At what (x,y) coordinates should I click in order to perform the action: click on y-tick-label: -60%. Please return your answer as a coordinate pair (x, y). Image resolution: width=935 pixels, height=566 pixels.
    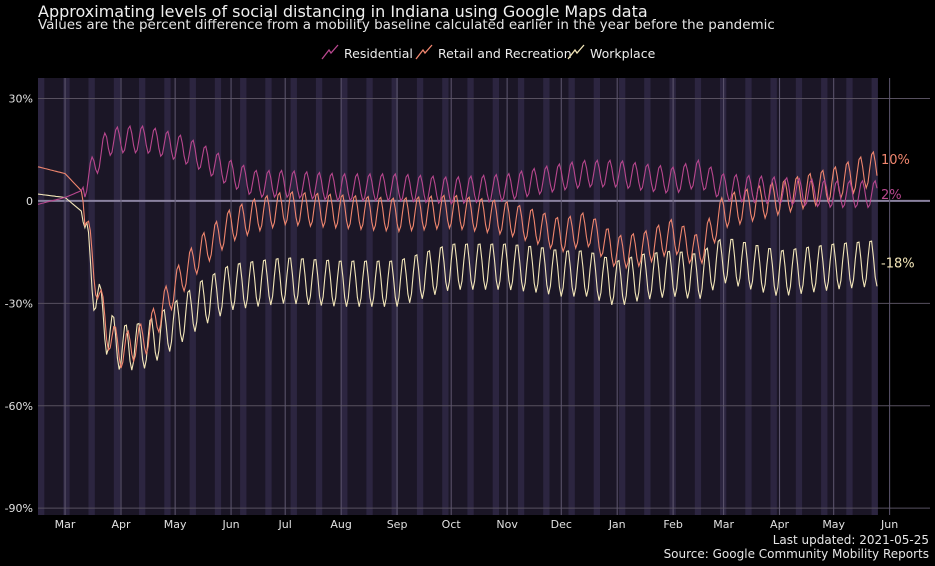
    Looking at the image, I should click on (19, 406).